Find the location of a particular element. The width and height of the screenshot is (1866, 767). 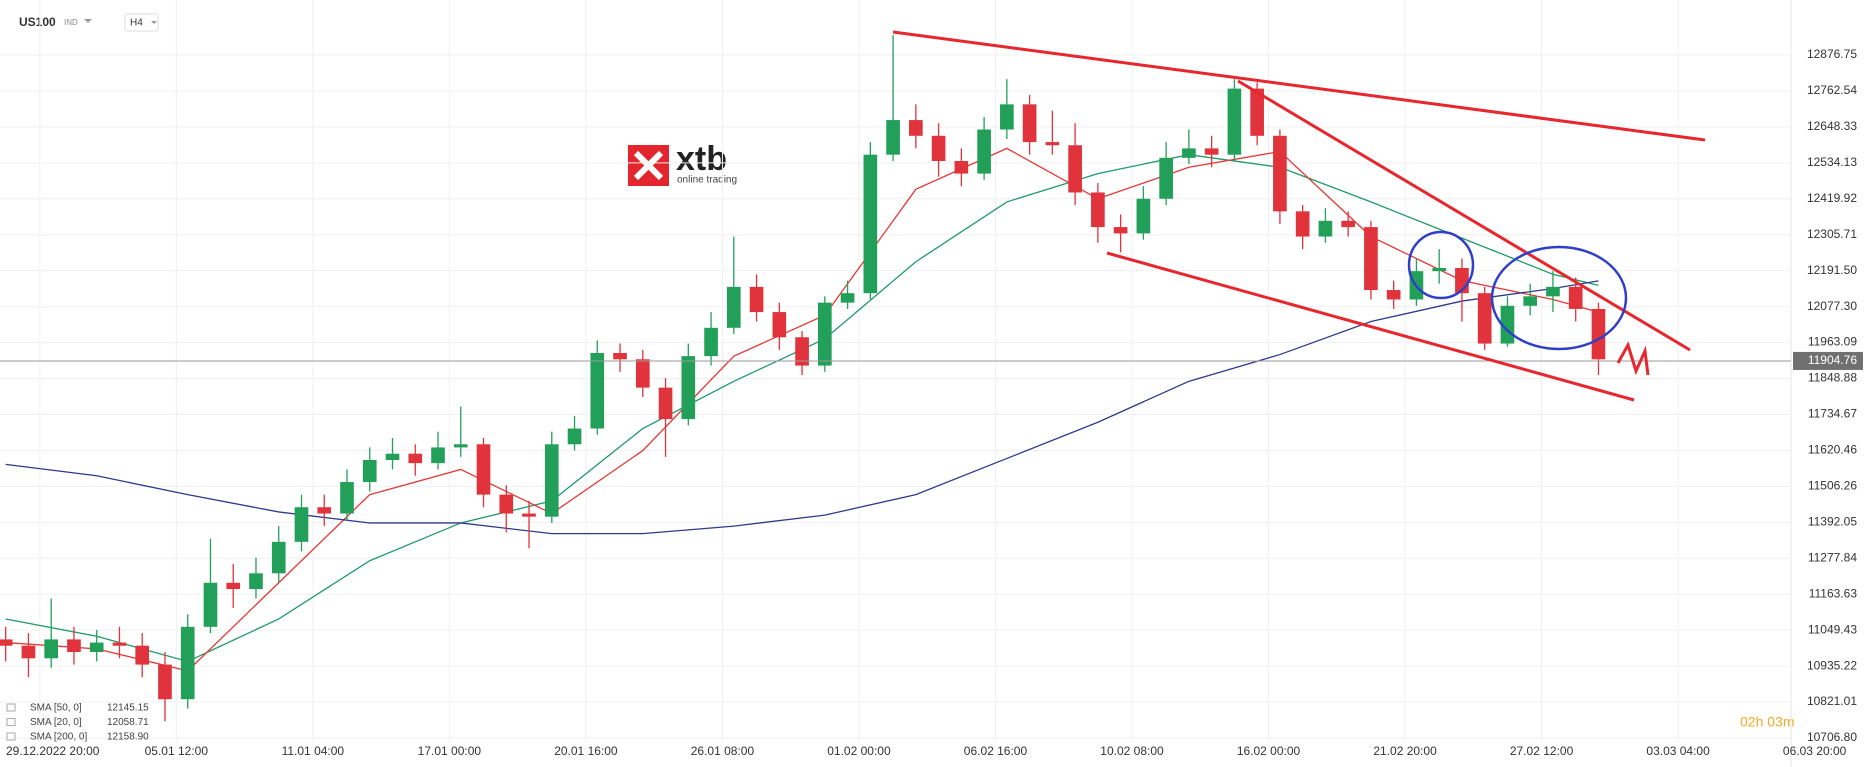

legend-value: 12058.71 is located at coordinates (128, 722).